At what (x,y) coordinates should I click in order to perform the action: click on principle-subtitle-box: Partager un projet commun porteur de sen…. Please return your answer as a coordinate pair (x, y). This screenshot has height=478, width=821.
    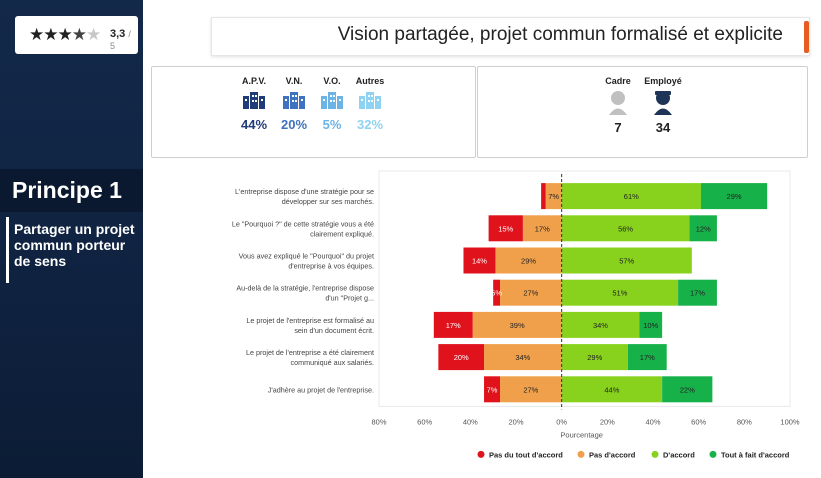
    Looking at the image, I should click on (72, 250).